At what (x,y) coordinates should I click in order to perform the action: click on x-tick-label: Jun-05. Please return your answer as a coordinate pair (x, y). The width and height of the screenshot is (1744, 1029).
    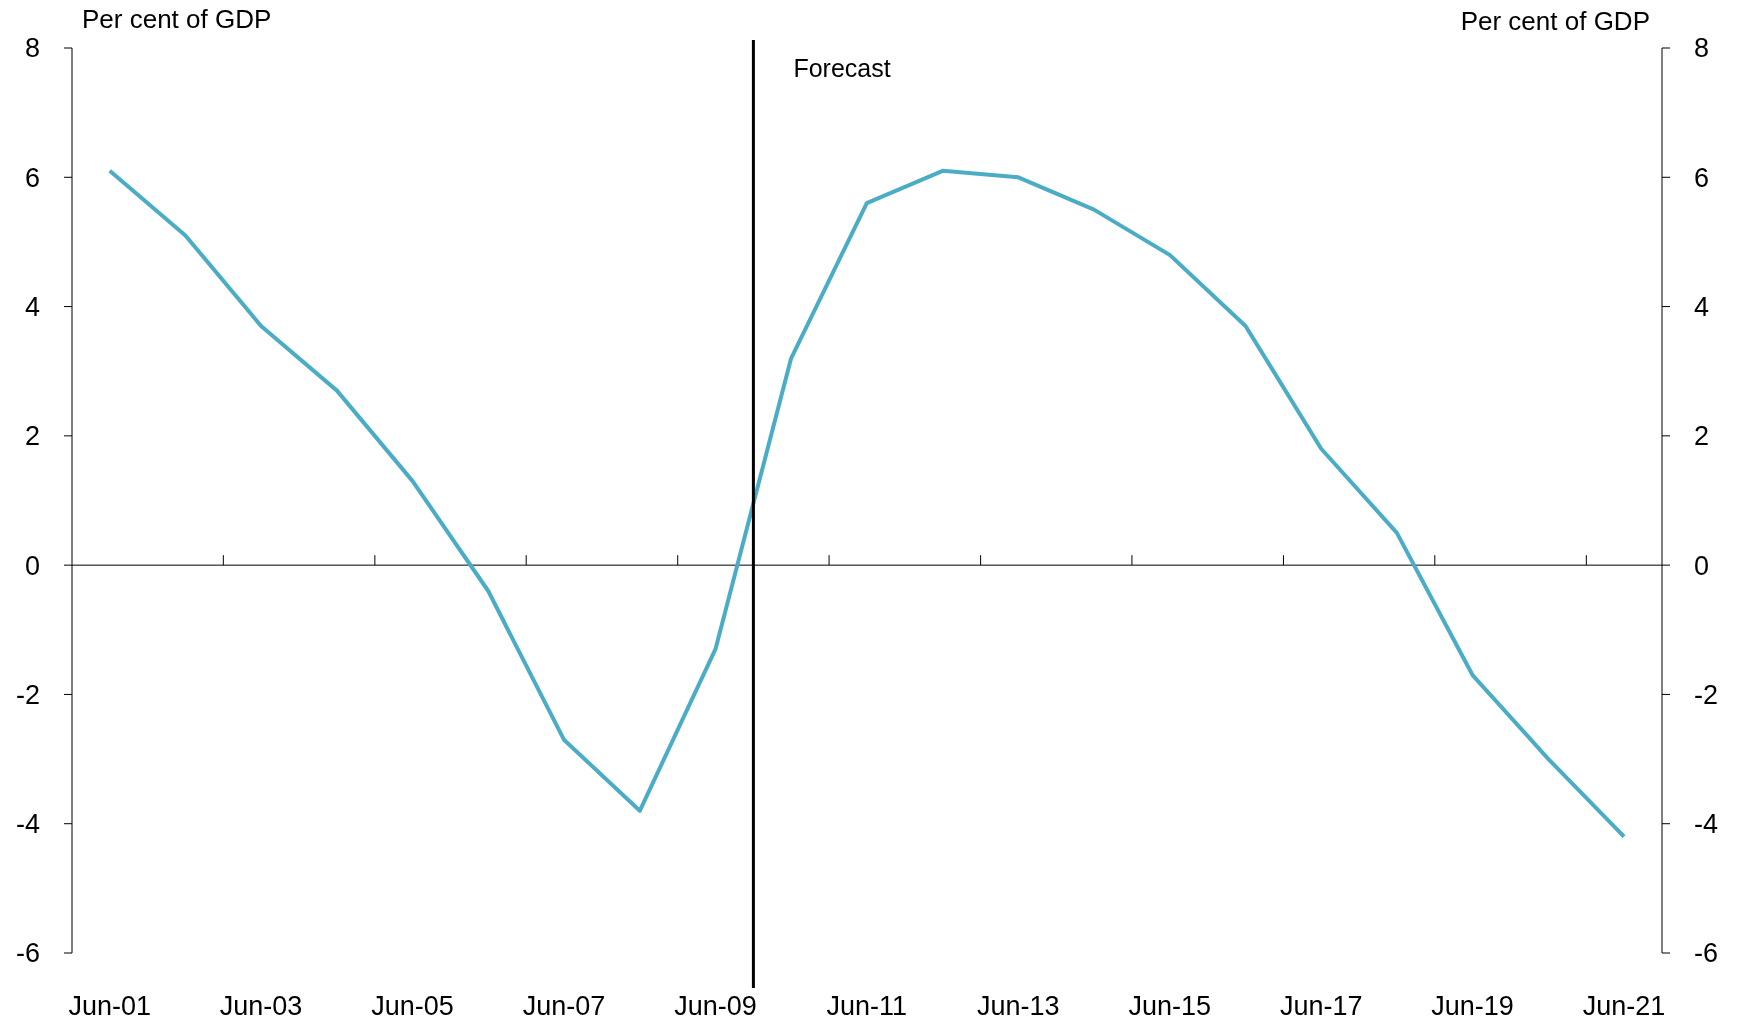
    Looking at the image, I should click on (412, 1006).